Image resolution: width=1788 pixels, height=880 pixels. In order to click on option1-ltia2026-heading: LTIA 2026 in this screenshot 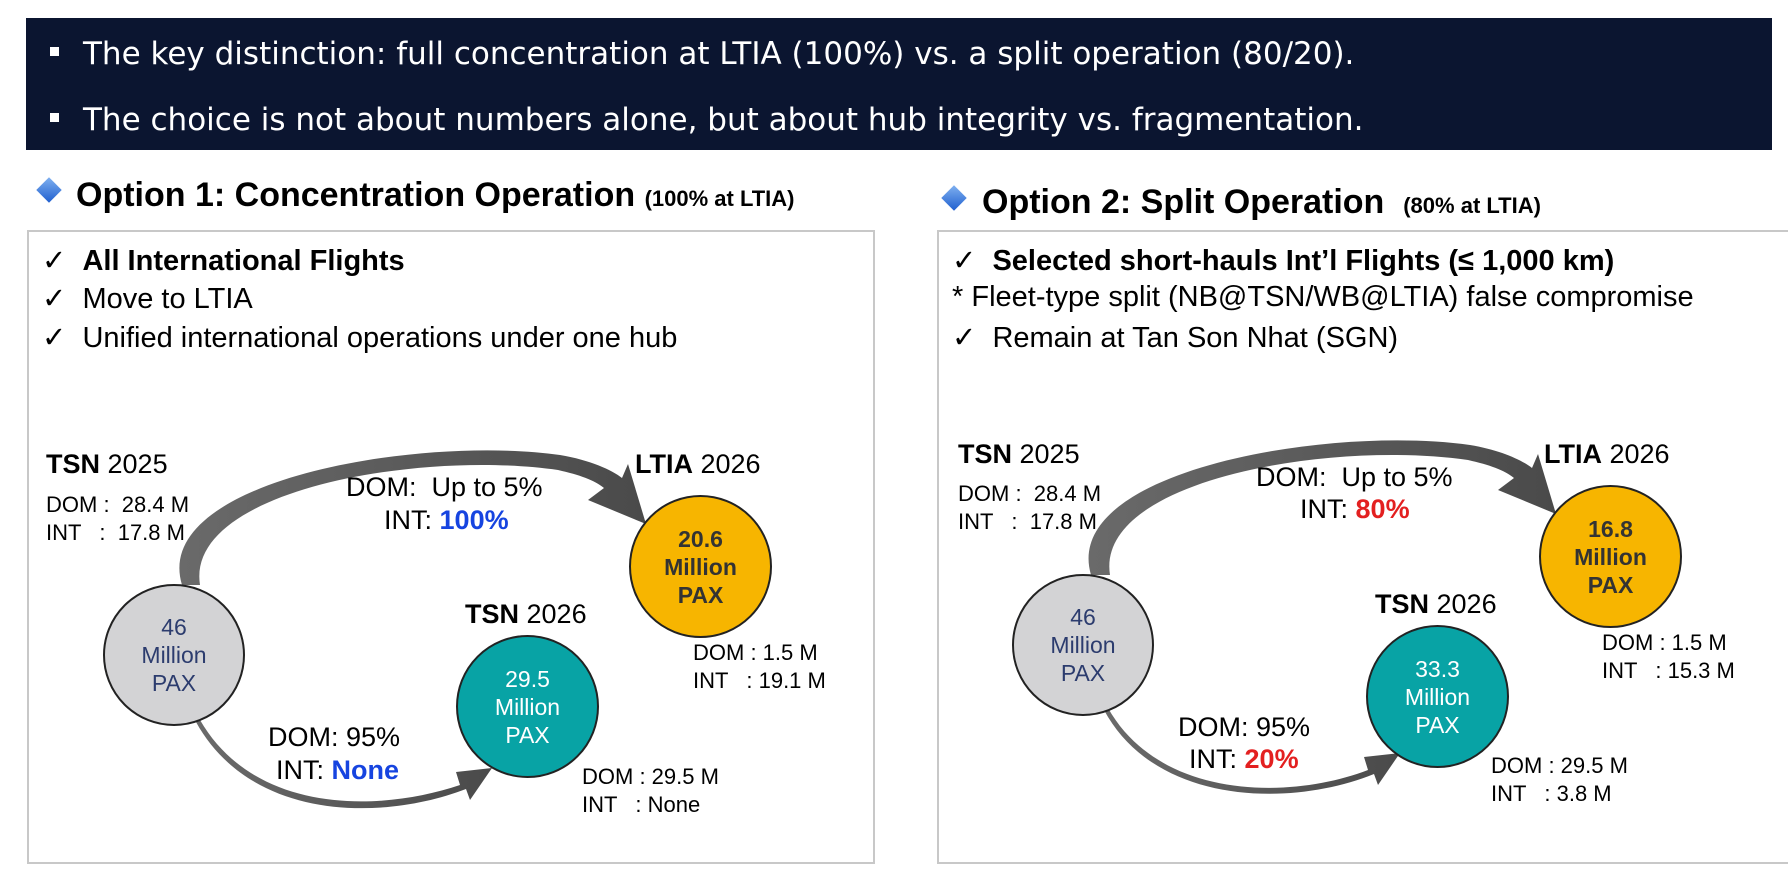, I will do `click(698, 464)`.